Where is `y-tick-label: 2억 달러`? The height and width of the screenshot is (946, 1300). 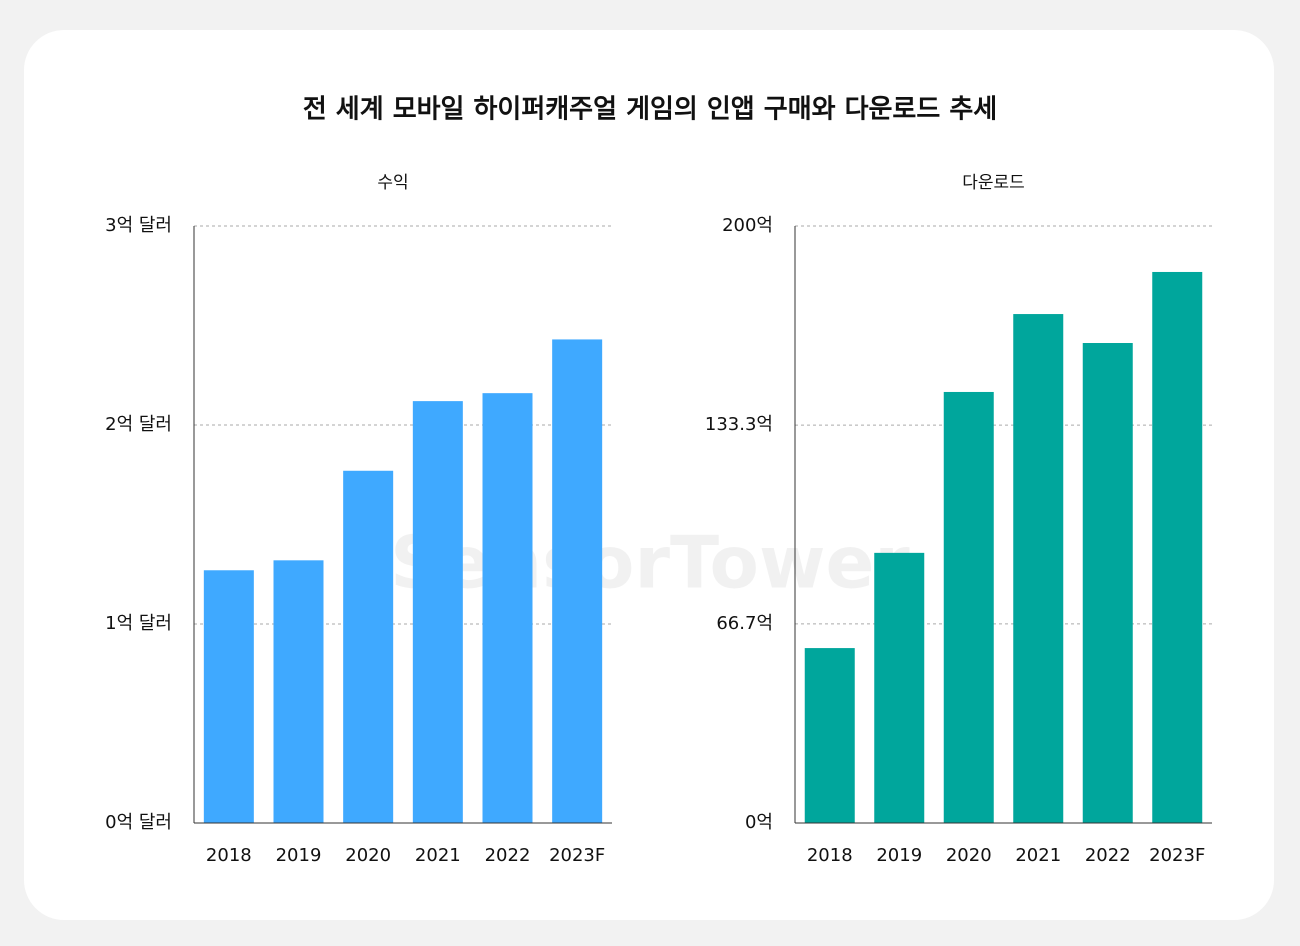 y-tick-label: 2억 달러 is located at coordinates (138, 424).